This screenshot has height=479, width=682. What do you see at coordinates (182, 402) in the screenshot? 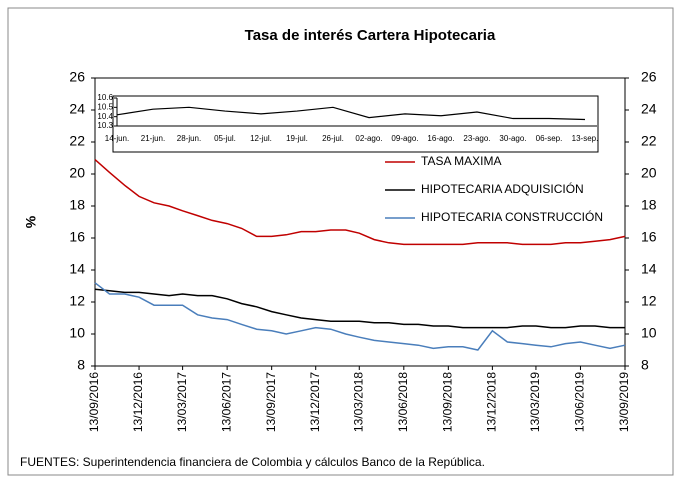
I see `x-tick-label: 13/03/2017` at bounding box center [182, 402].